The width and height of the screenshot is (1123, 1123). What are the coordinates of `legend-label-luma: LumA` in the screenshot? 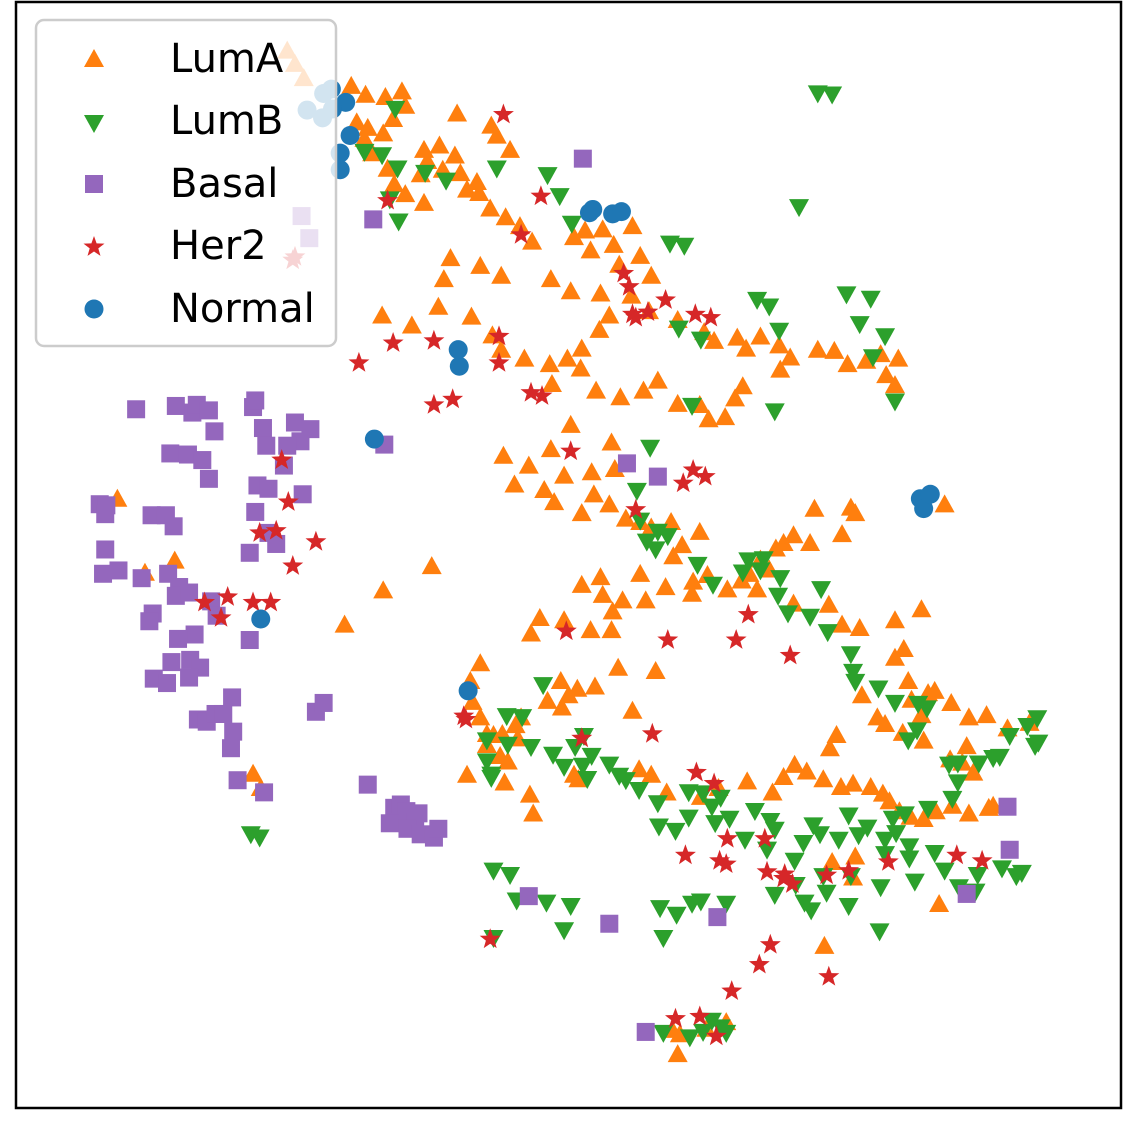 It's located at (227, 59).